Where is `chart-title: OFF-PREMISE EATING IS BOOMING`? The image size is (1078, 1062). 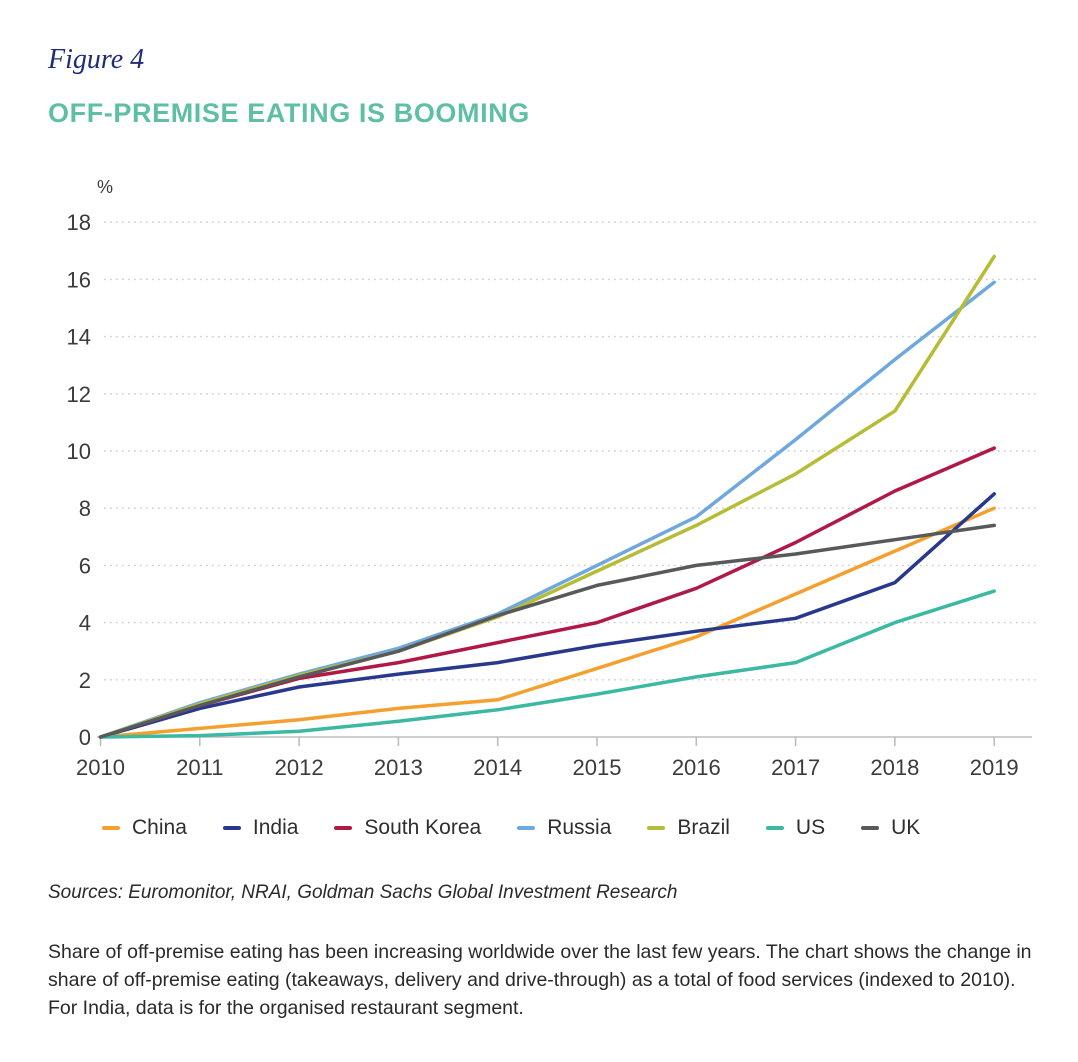
chart-title: OFF-PREMISE EATING IS BOOMING is located at coordinates (289, 113).